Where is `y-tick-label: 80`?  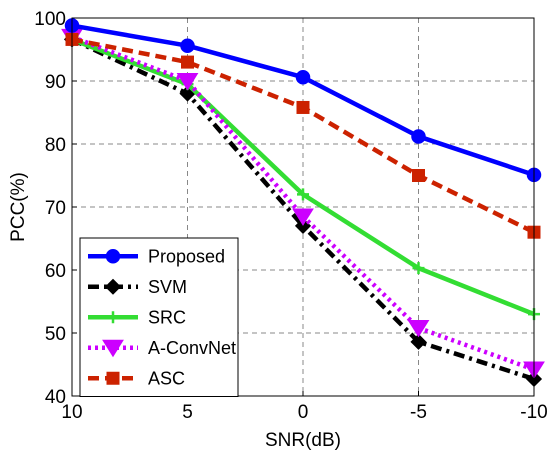 y-tick-label: 80 is located at coordinates (55, 145).